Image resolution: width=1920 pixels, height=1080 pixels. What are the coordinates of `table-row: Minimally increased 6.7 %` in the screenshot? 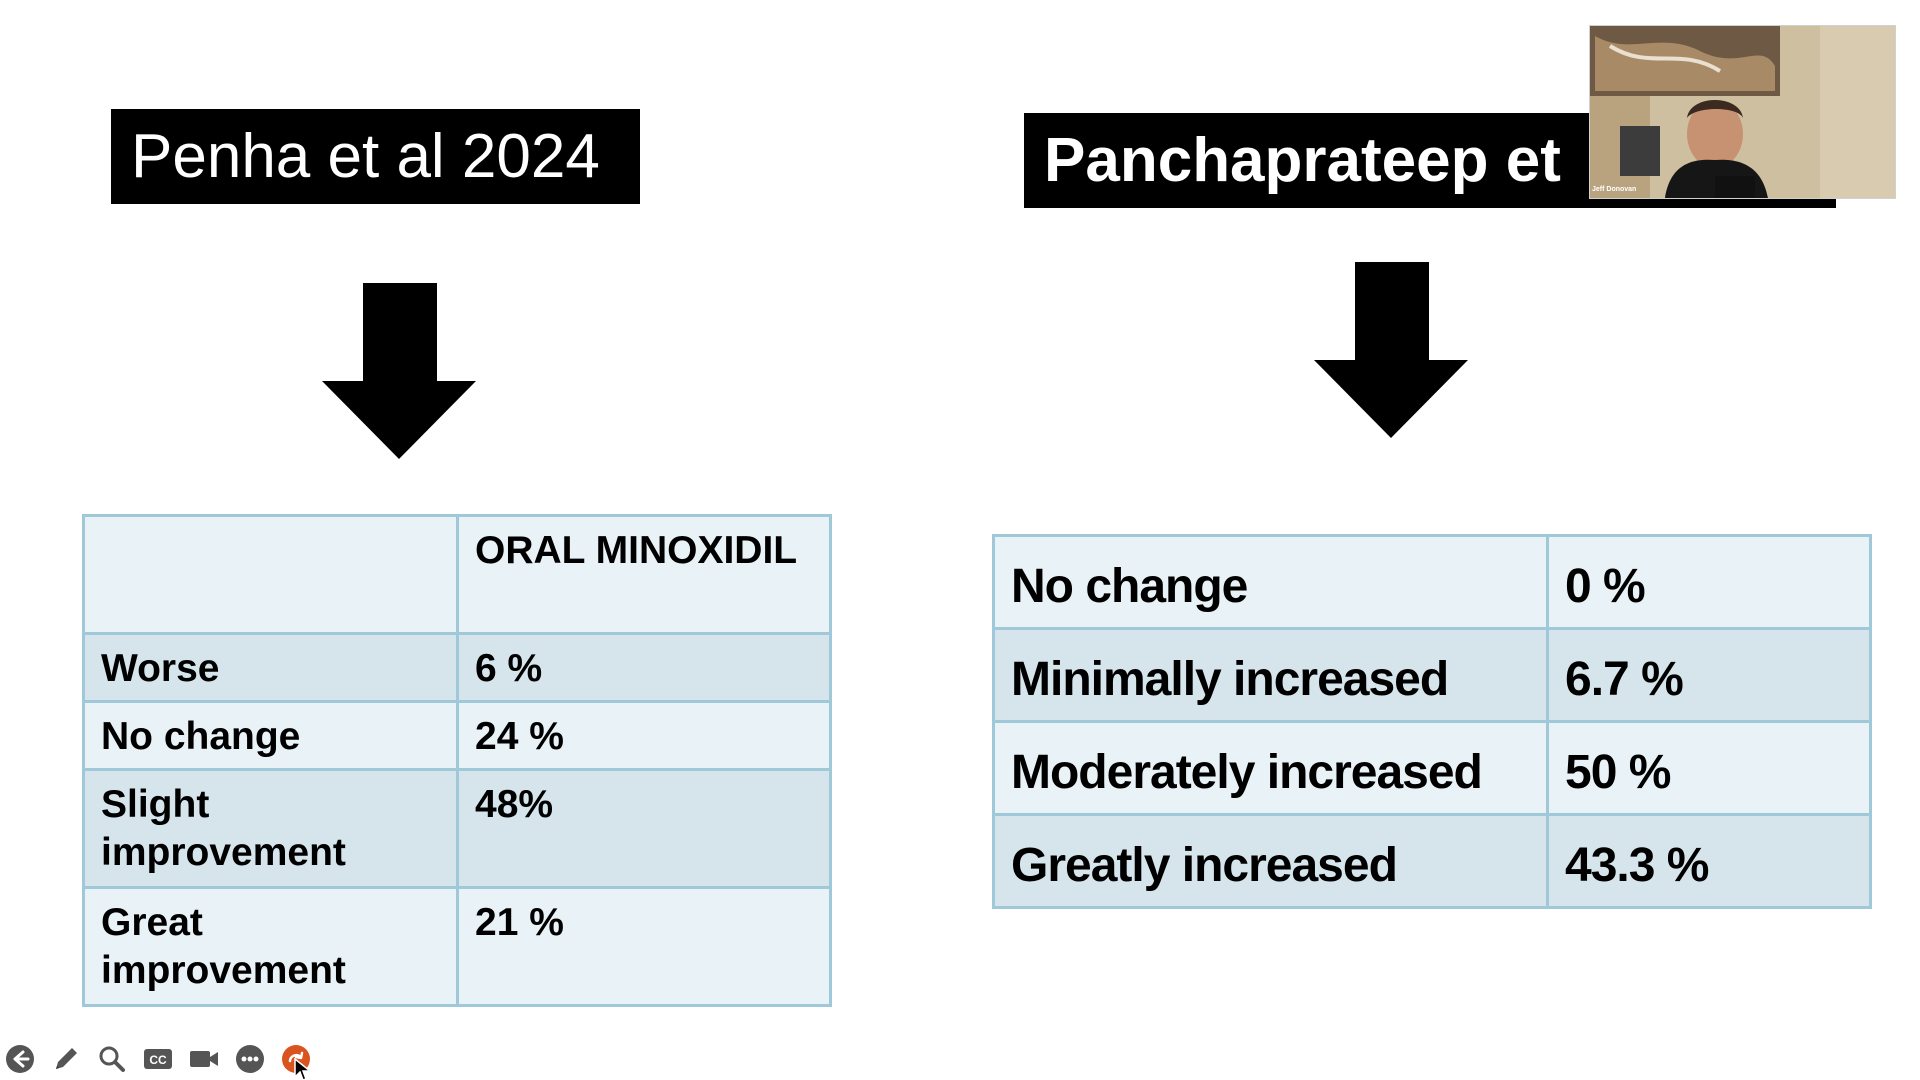 It's located at (1432, 675).